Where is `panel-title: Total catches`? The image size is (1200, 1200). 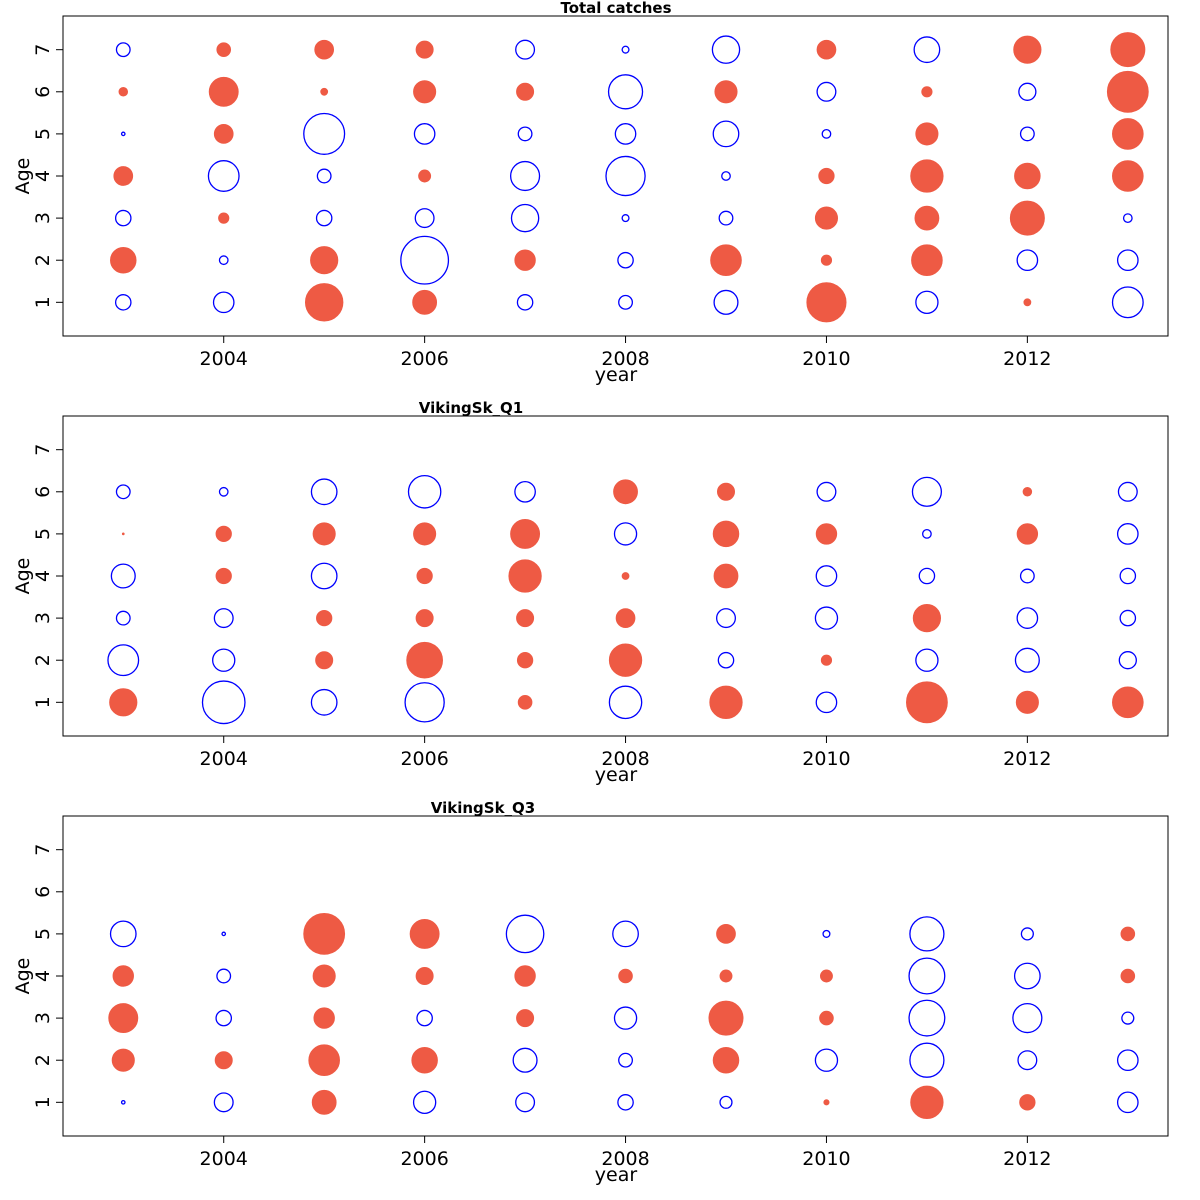
panel-title: Total catches is located at coordinates (615, 8).